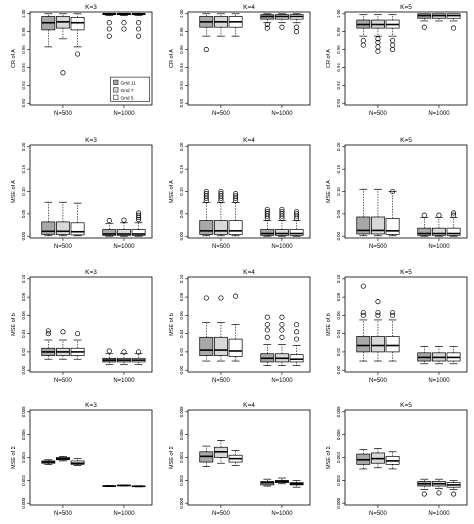 Image resolution: width=474 pixels, height=524 pixels. What do you see at coordinates (338, 369) in the screenshot?
I see `y-tick-label: 0.00` at bounding box center [338, 369].